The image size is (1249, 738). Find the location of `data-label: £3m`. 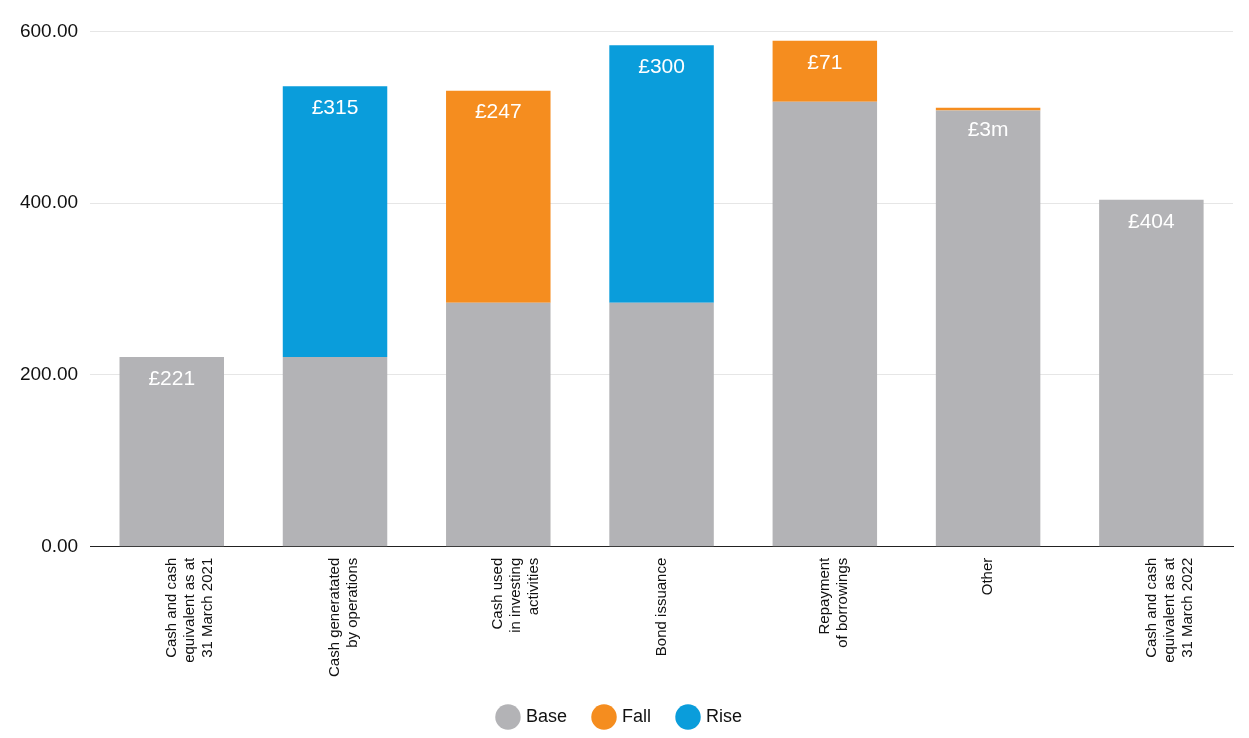

data-label: £3m is located at coordinates (988, 128).